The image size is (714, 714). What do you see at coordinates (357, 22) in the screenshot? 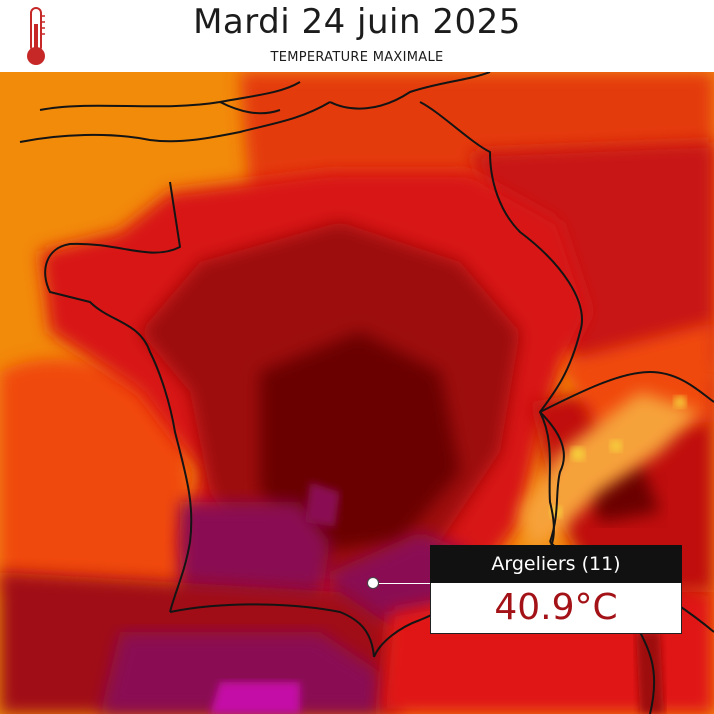
I see `page-title: Mardi 24 juin 2025` at bounding box center [357, 22].